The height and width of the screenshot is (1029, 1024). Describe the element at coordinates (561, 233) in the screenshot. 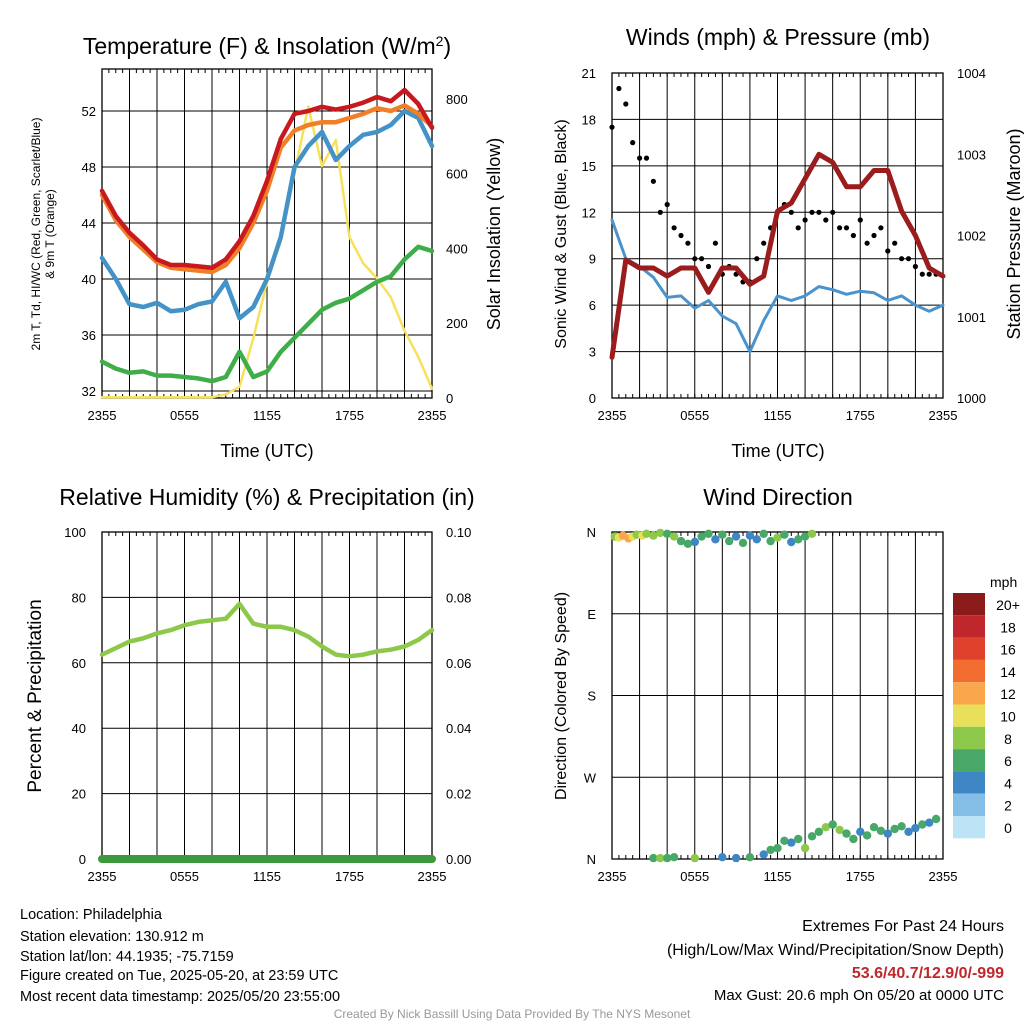

I see `winds-ylabel: Sonic Wind & Gust (Blue, Black)` at that location.